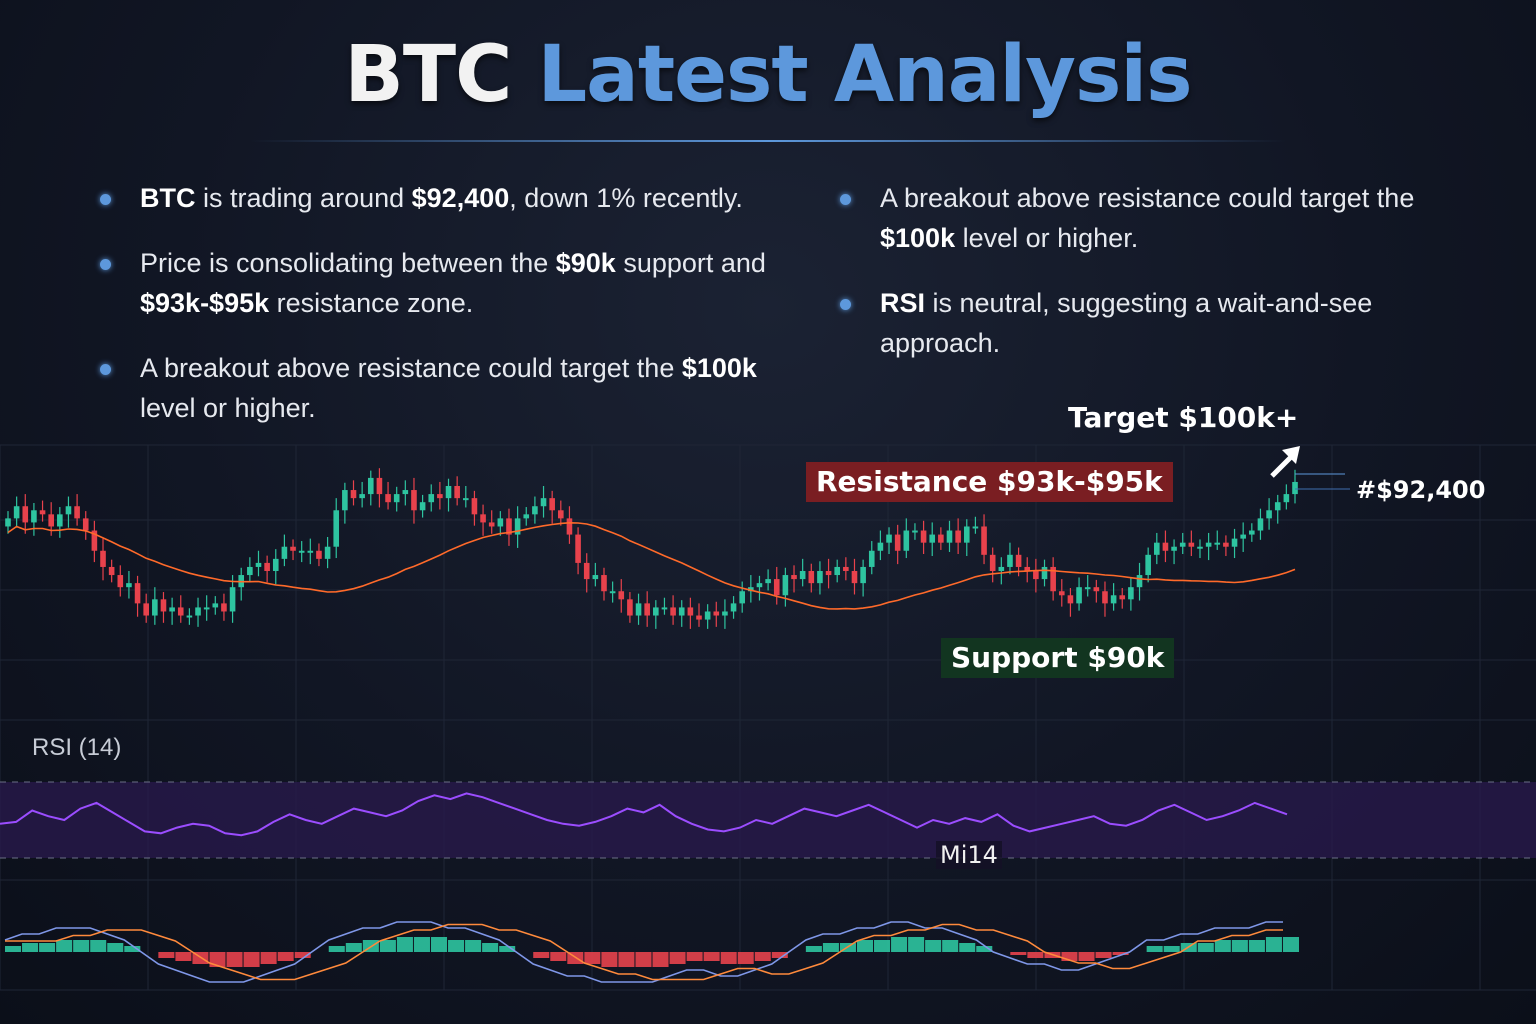 The width and height of the screenshot is (1536, 1024). I want to click on bullet-text: , down 1% recently., so click(626, 198).